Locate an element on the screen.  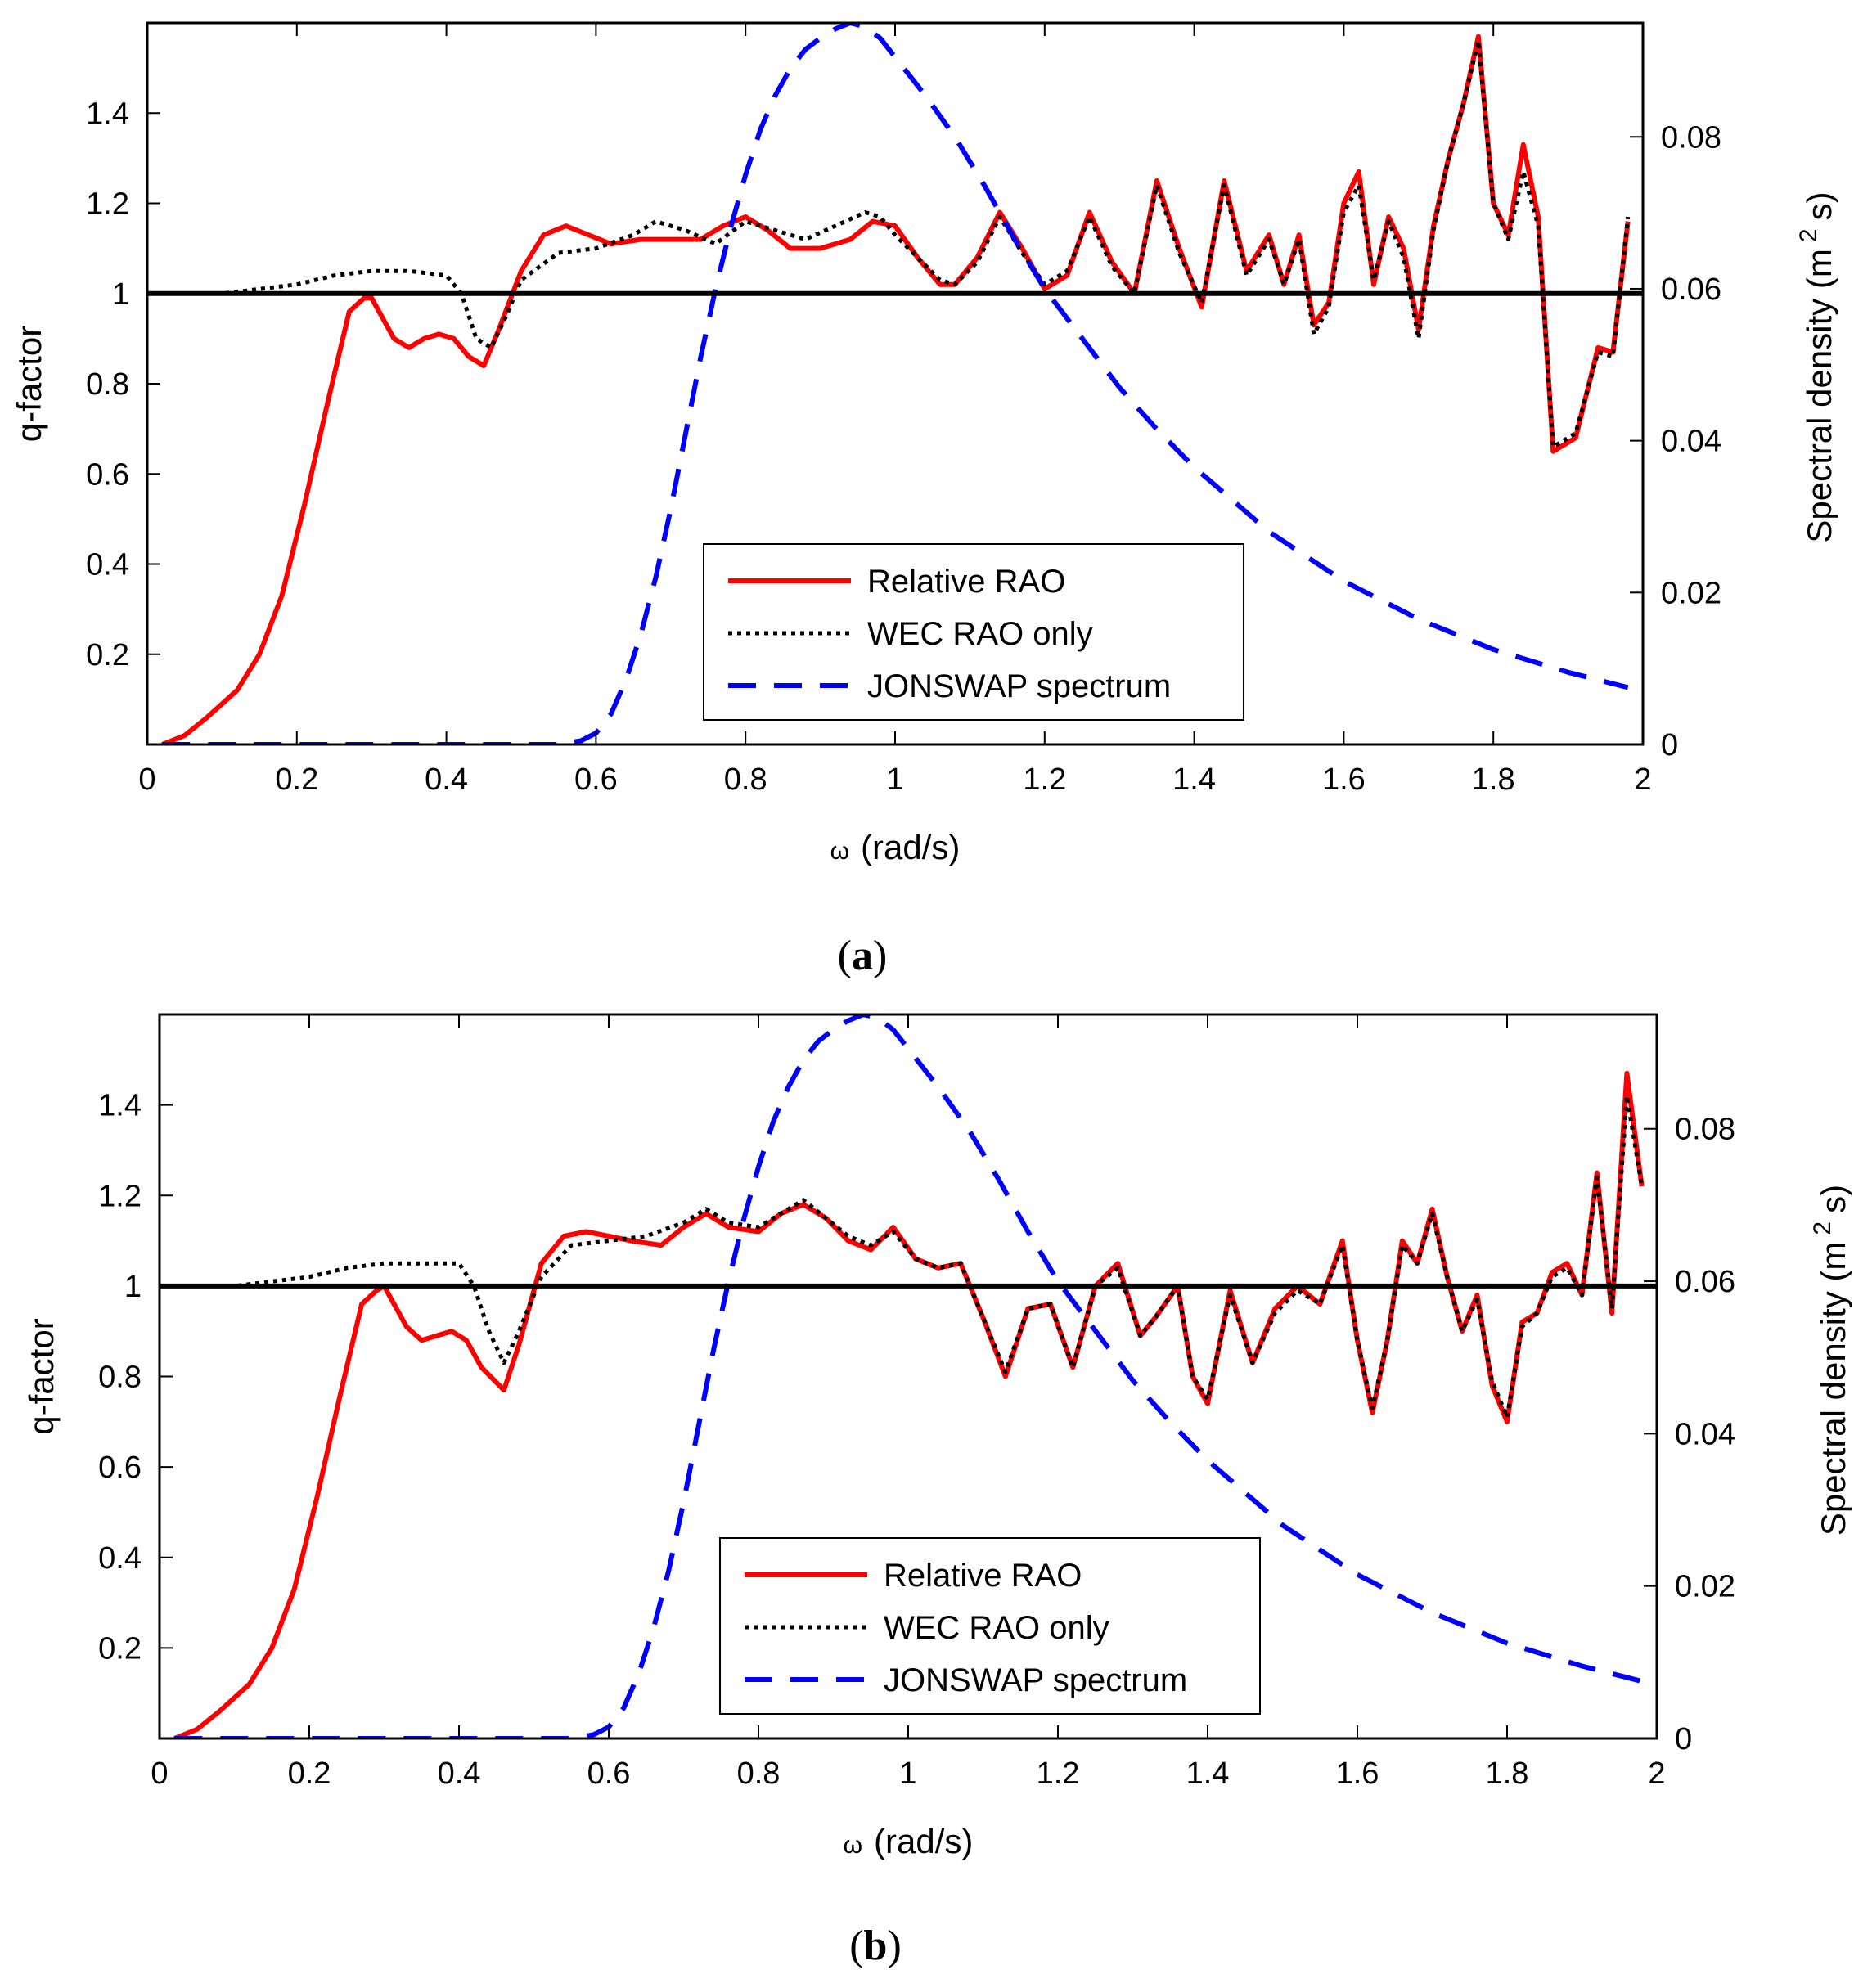
series-line-wec-rao-only is located at coordinates (910, 1256).